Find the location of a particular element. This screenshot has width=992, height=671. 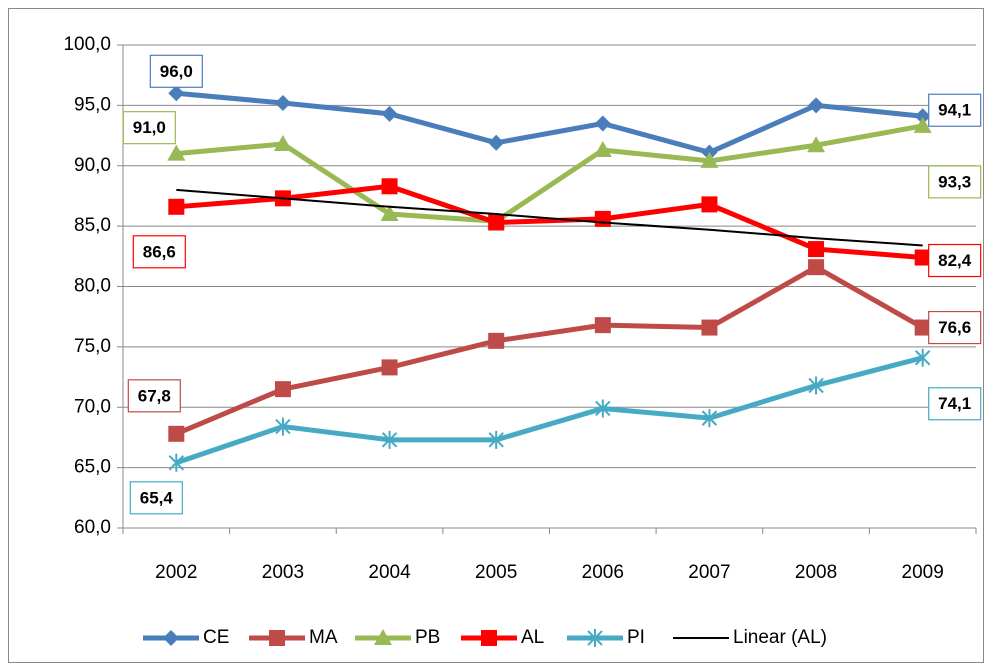

x-tick-label: 2007 is located at coordinates (709, 572).